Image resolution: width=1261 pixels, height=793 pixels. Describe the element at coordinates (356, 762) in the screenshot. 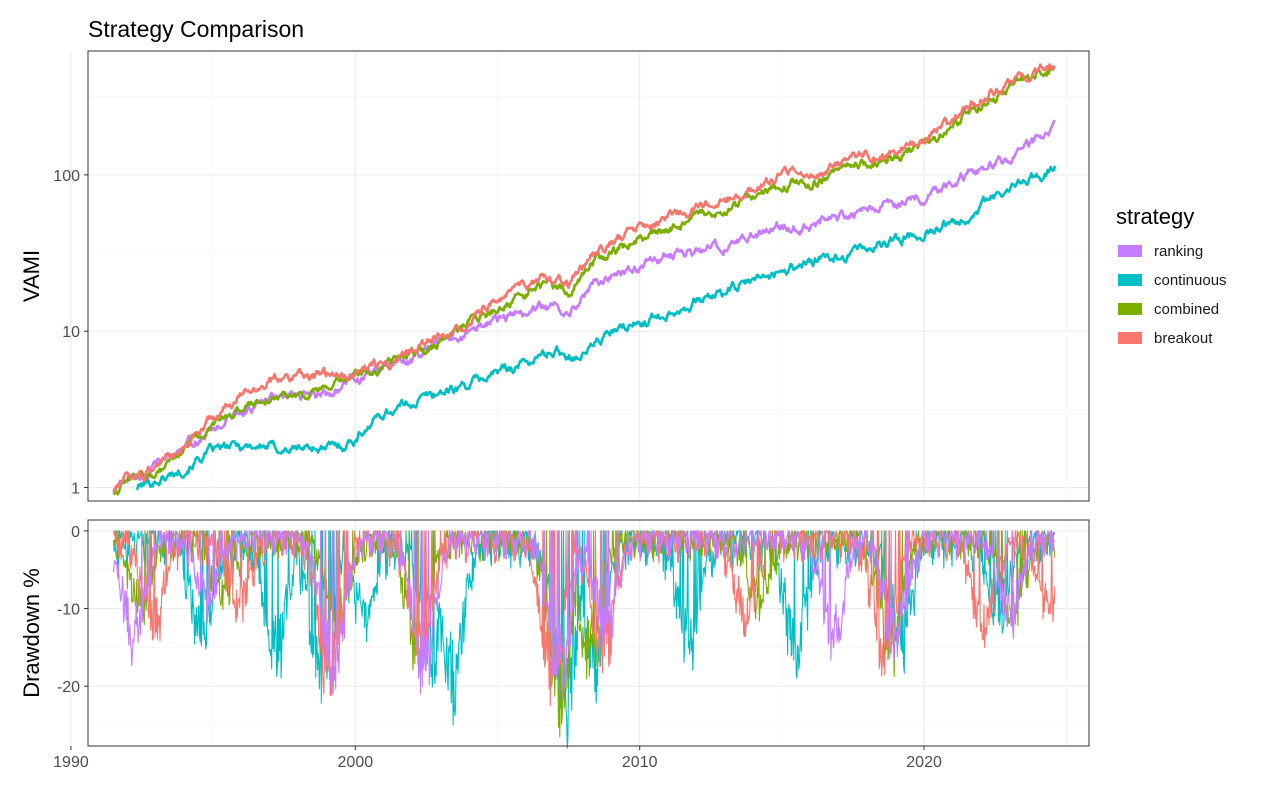

I see `x-tick-label: 2000` at that location.